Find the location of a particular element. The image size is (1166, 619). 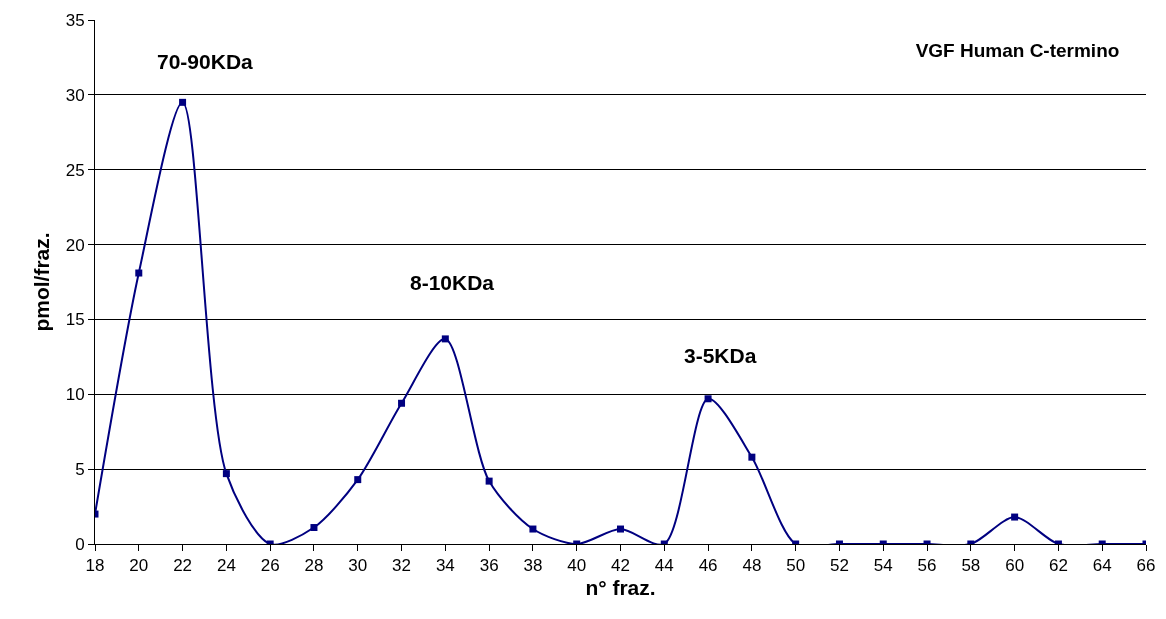

x-axis-title: n° fraz. is located at coordinates (620, 587).